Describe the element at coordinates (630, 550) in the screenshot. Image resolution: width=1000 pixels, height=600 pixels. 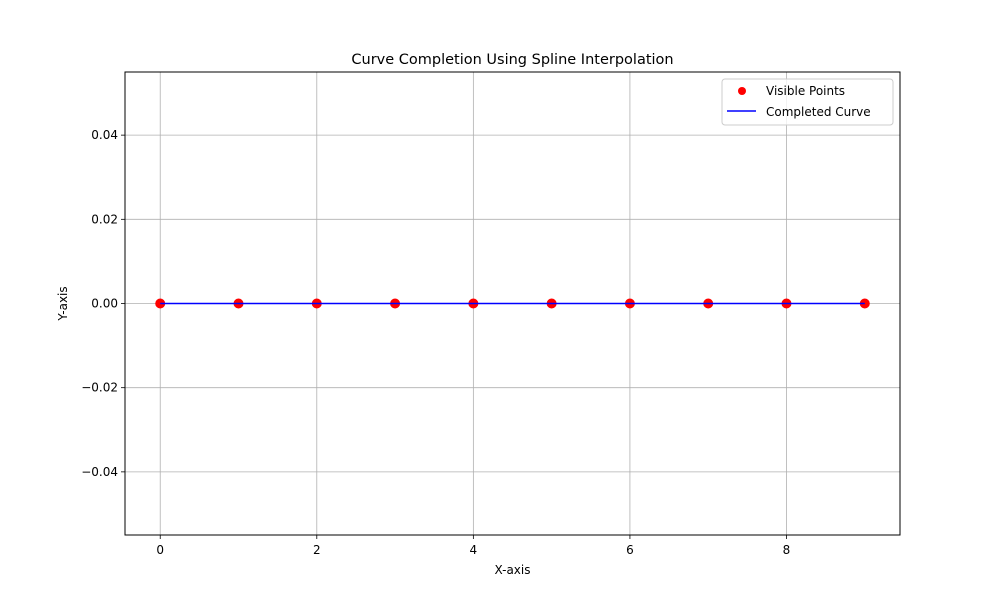
I see `x-tick-label: 6` at that location.